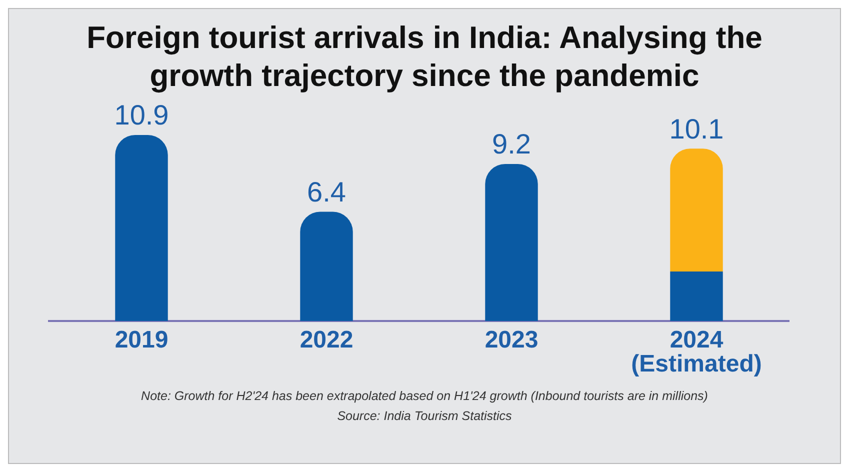  I want to click on x-tick-label: 2022, so click(327, 340).